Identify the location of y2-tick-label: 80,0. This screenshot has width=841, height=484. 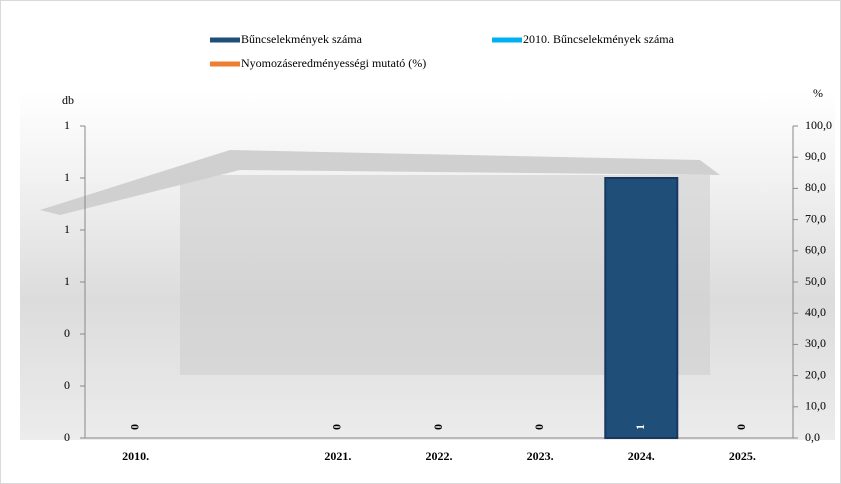
(815, 187).